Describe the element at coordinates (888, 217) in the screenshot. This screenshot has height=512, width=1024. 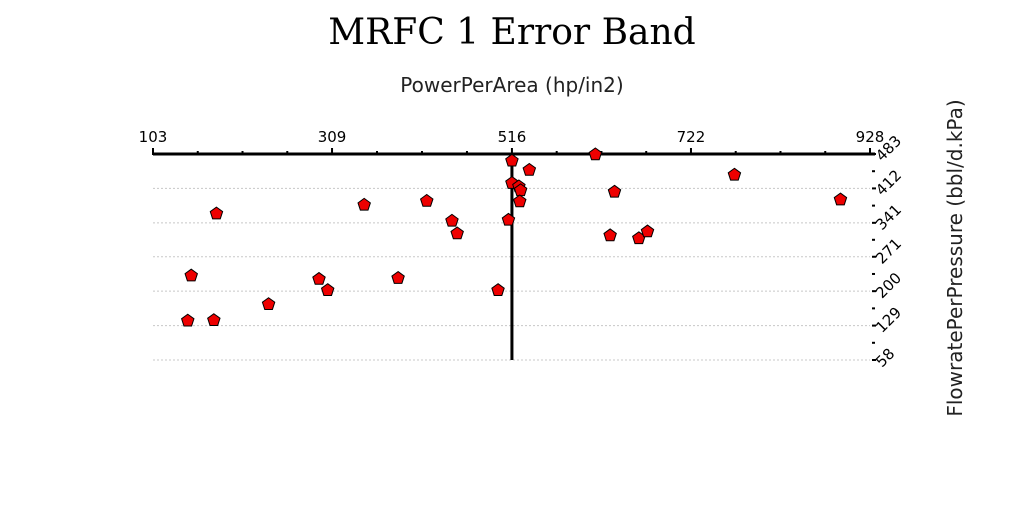
I see `y-tick-label: 341` at that location.